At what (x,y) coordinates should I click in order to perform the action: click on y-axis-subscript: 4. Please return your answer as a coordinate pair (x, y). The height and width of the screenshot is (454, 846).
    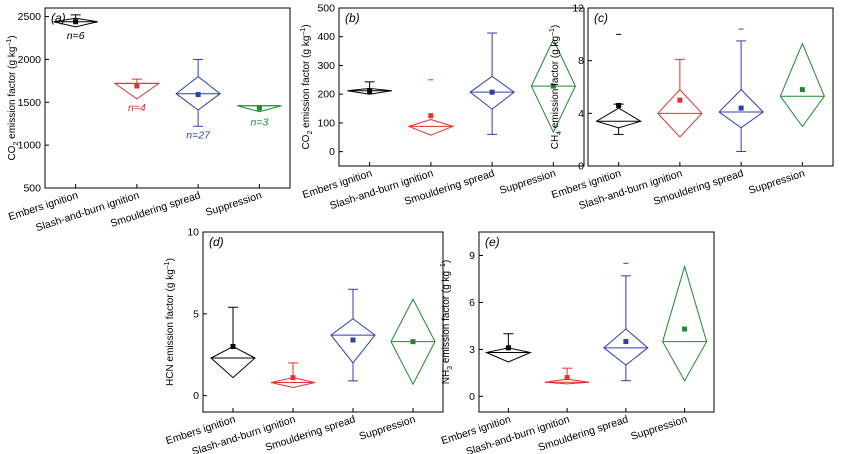
    Looking at the image, I should click on (559, 133).